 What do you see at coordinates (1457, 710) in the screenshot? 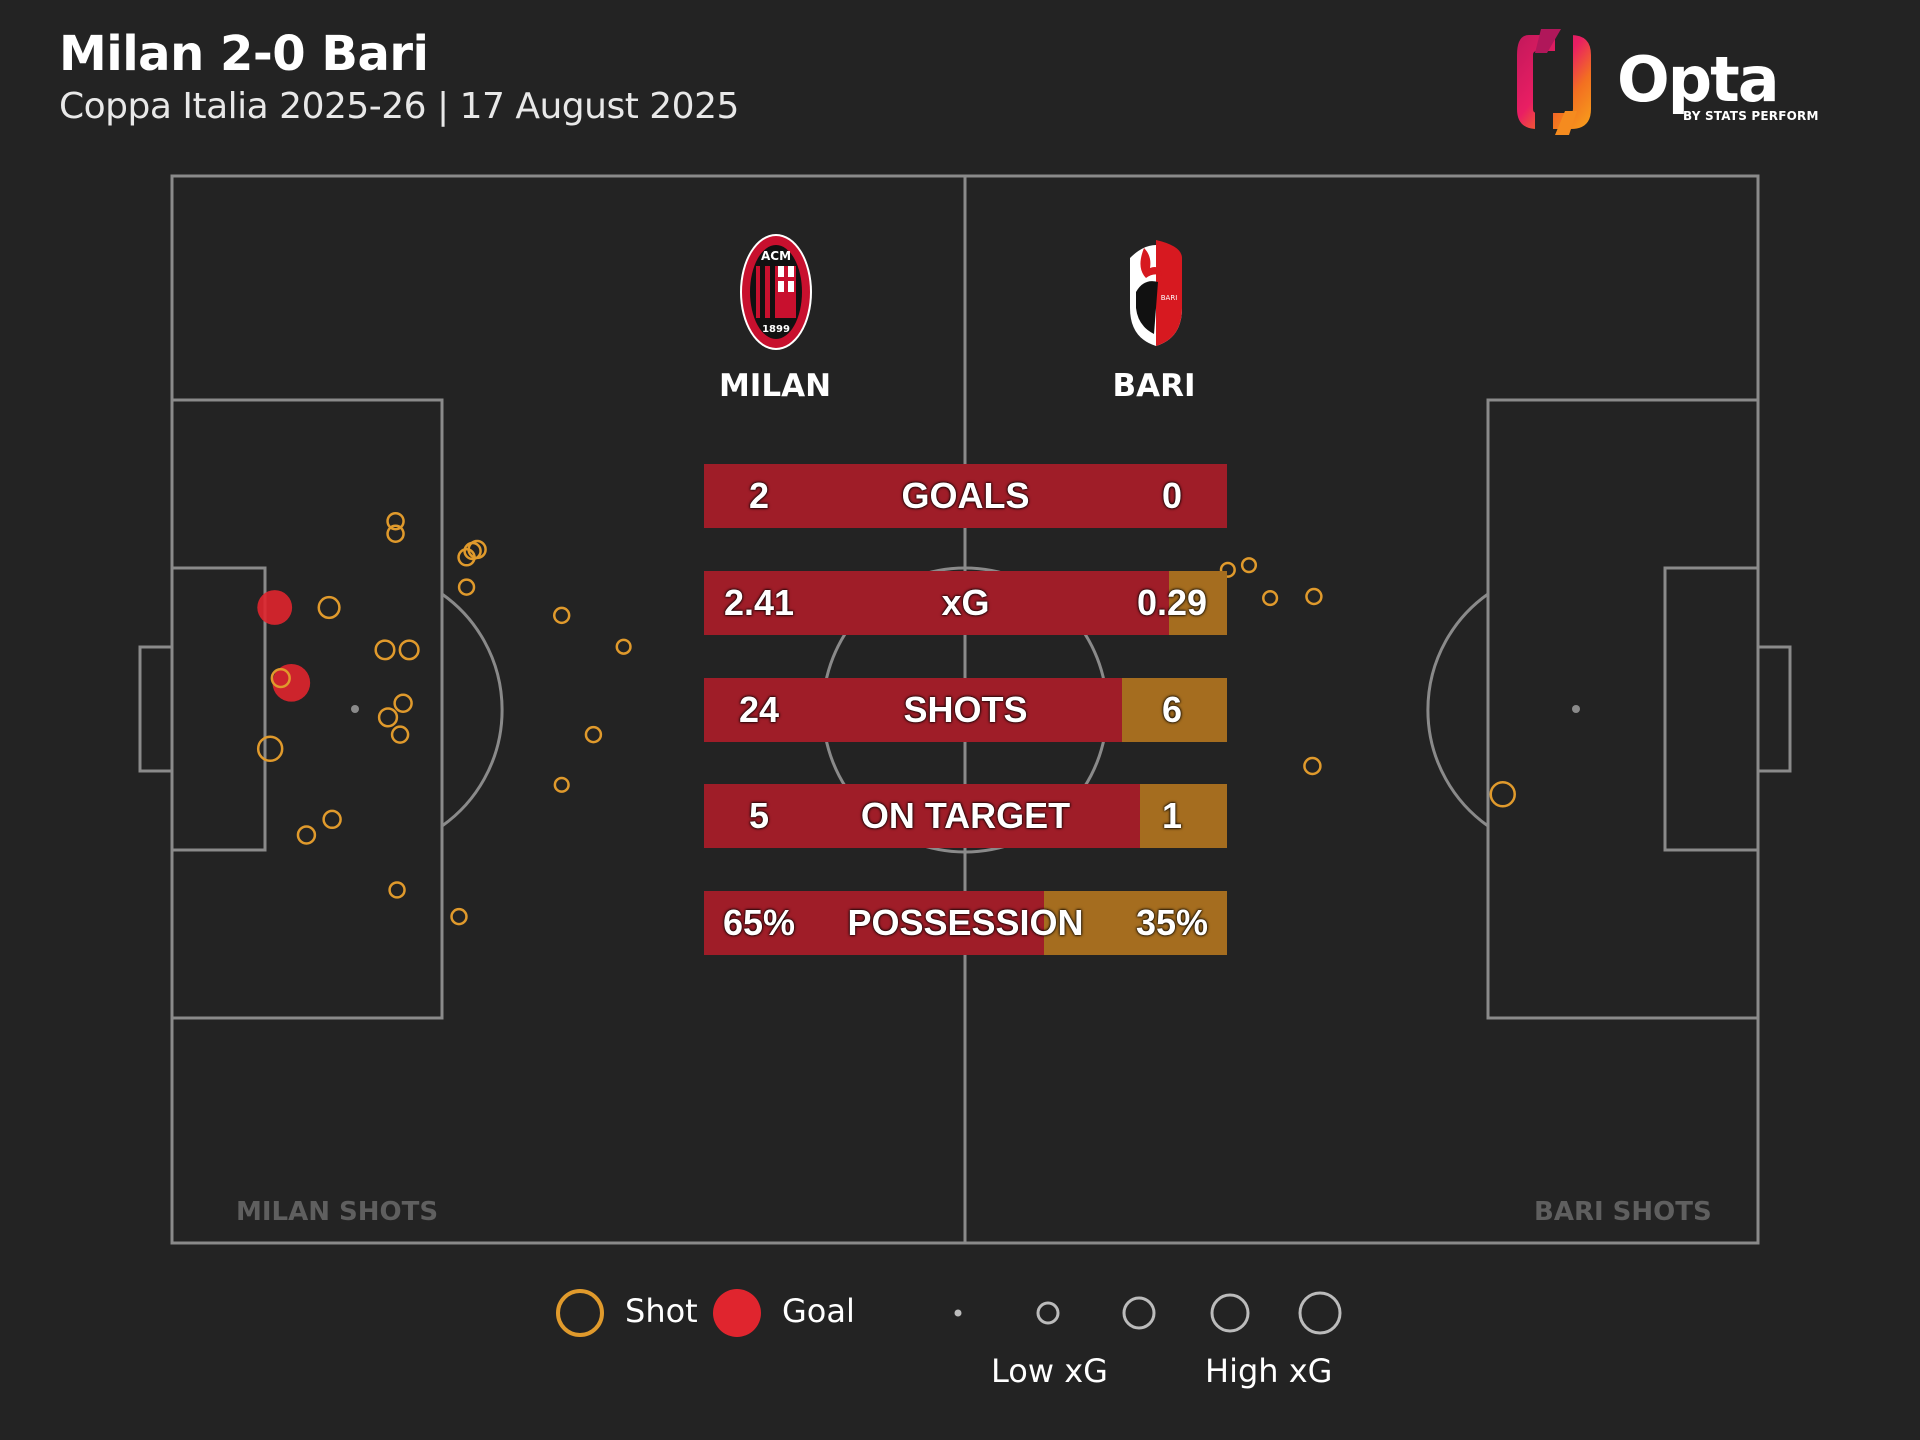
I see `right-penalty-arc` at bounding box center [1457, 710].